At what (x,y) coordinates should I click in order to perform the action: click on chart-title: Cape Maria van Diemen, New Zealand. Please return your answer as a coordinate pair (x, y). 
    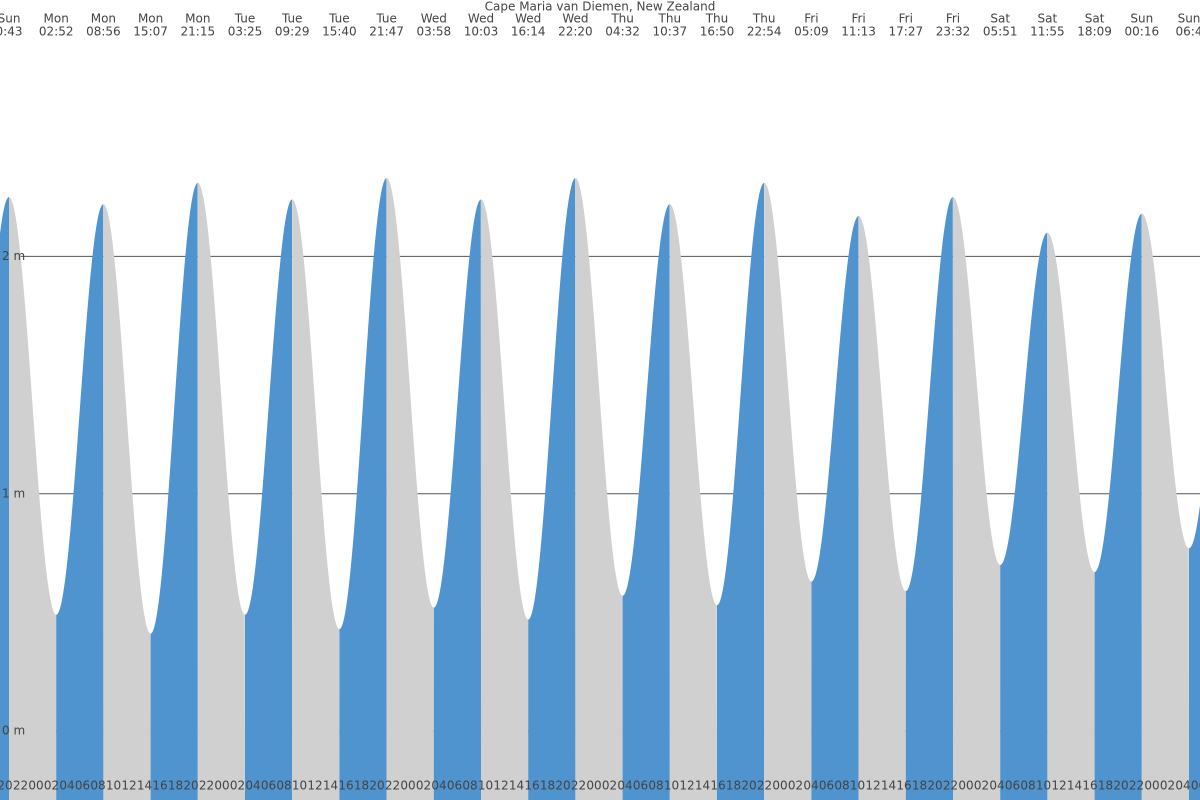
    Looking at the image, I should click on (600, 7).